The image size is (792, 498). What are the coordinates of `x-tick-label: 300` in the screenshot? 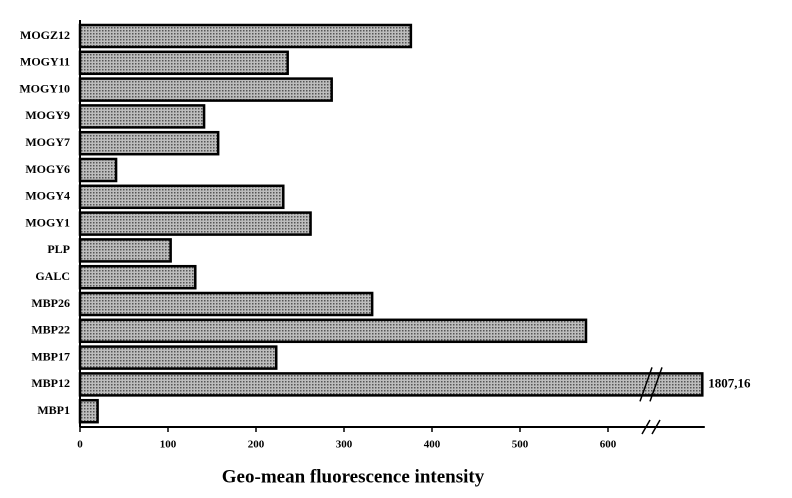 It's located at (344, 445).